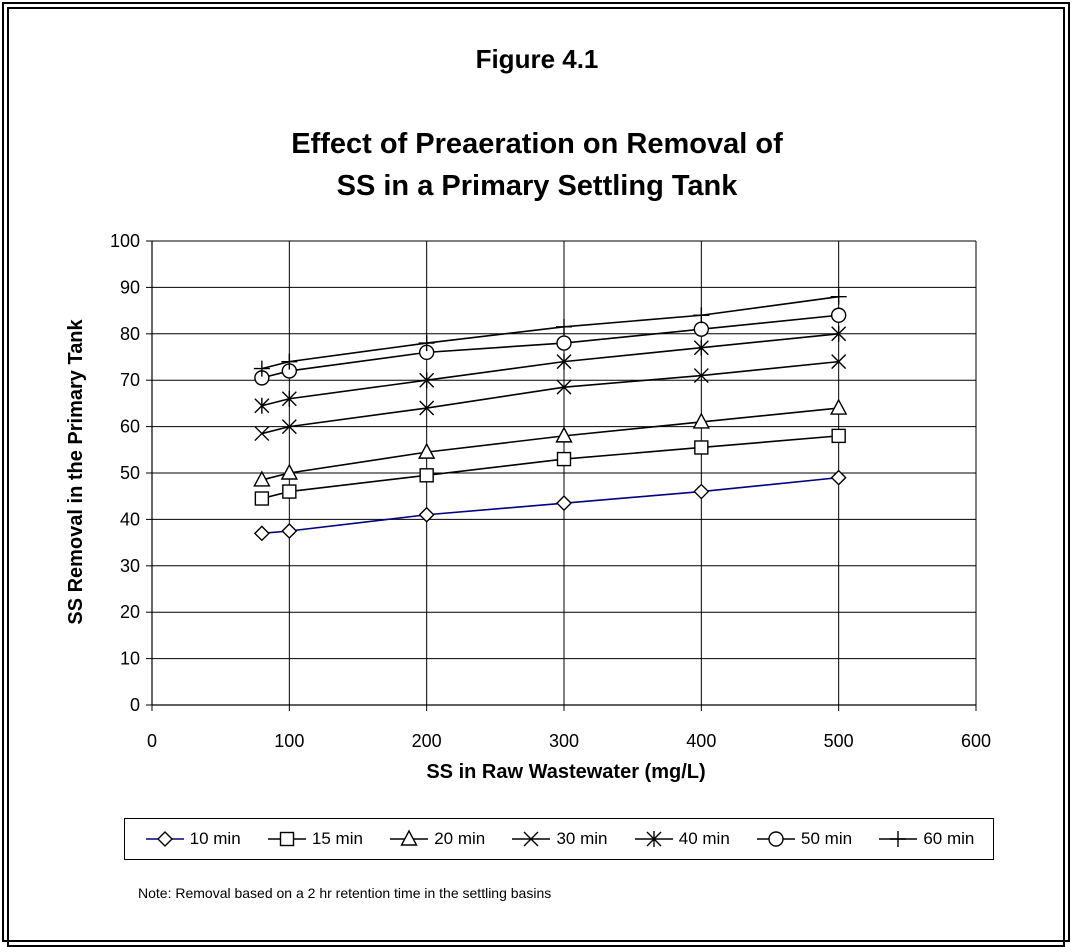  Describe the element at coordinates (130, 427) in the screenshot. I see `y-tick-label: 60` at that location.